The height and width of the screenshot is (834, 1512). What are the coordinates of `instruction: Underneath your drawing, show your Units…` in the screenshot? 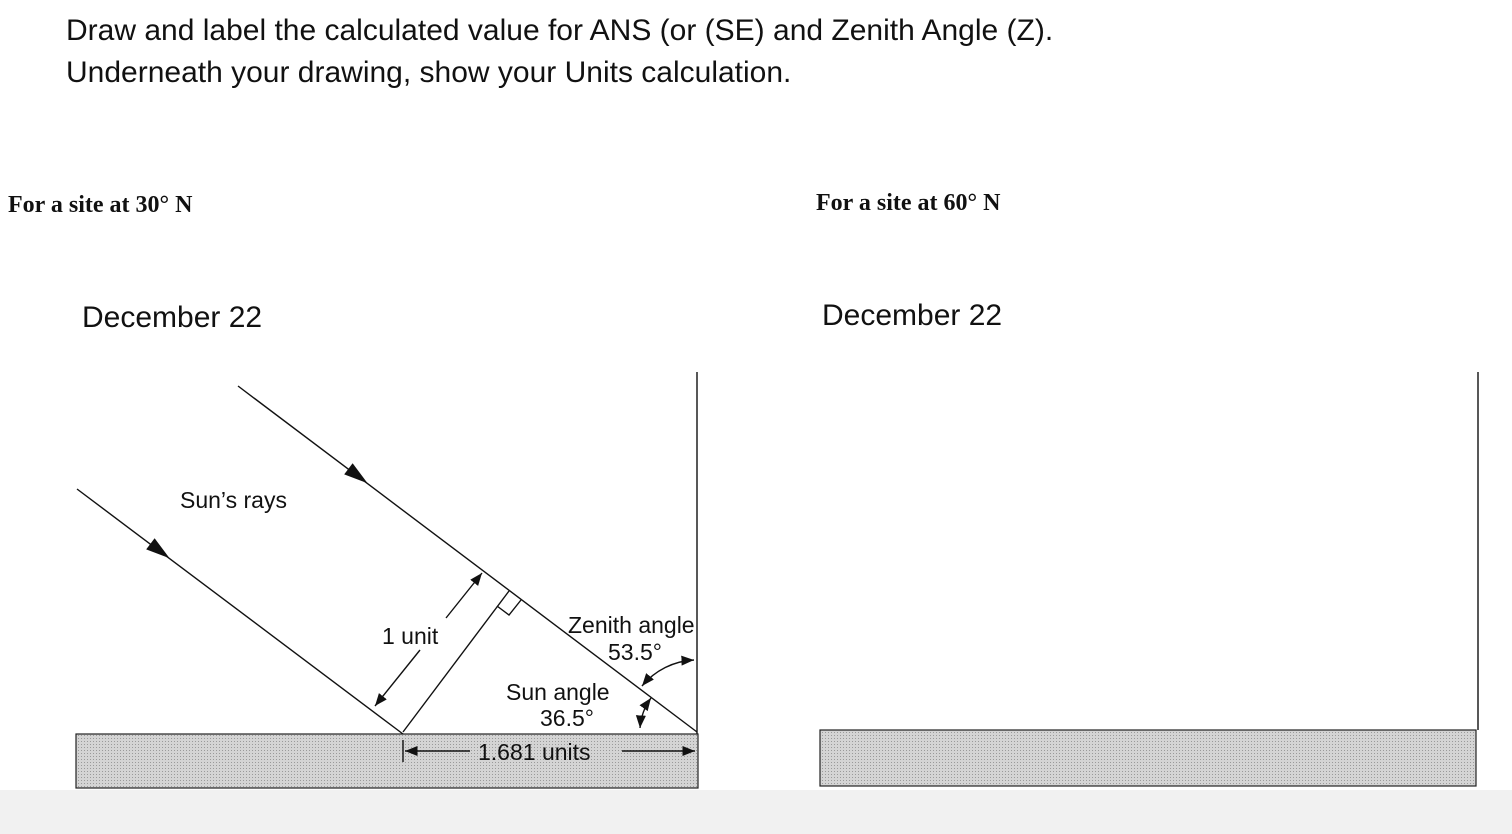 It's located at (428, 72).